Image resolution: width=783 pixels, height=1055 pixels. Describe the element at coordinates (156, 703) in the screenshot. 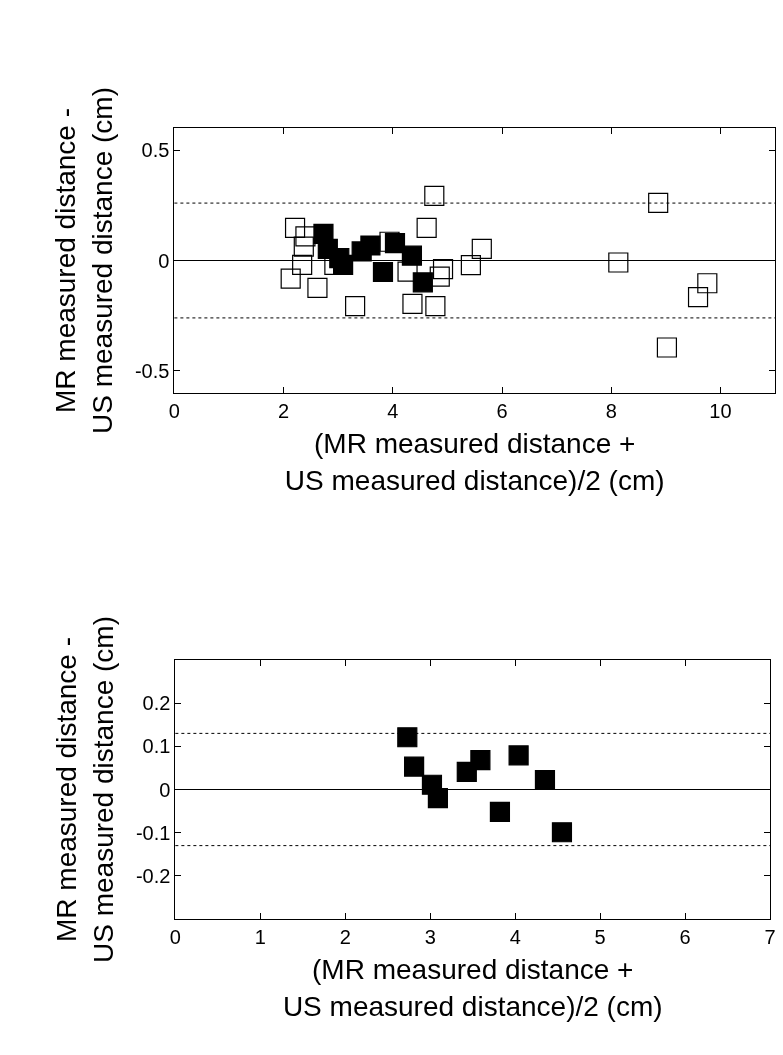

I see `y-tick-label: 0.2` at that location.